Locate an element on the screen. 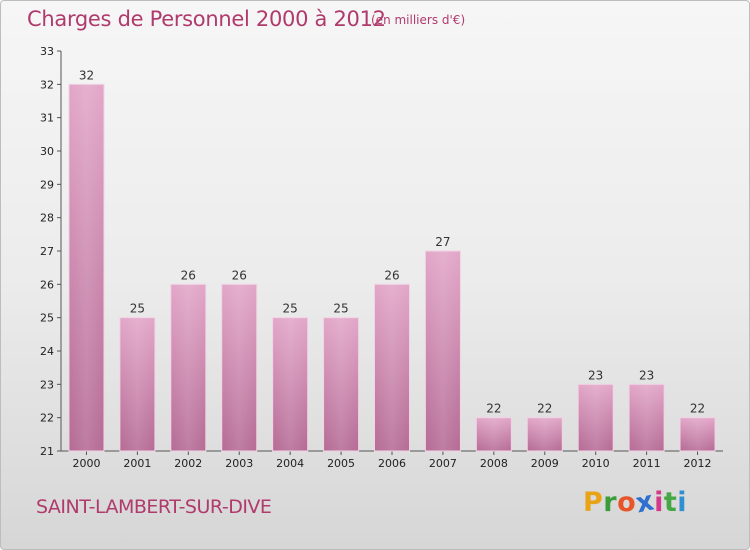 The width and height of the screenshot is (750, 550). x-tick-label-2010: 2010 is located at coordinates (596, 463).